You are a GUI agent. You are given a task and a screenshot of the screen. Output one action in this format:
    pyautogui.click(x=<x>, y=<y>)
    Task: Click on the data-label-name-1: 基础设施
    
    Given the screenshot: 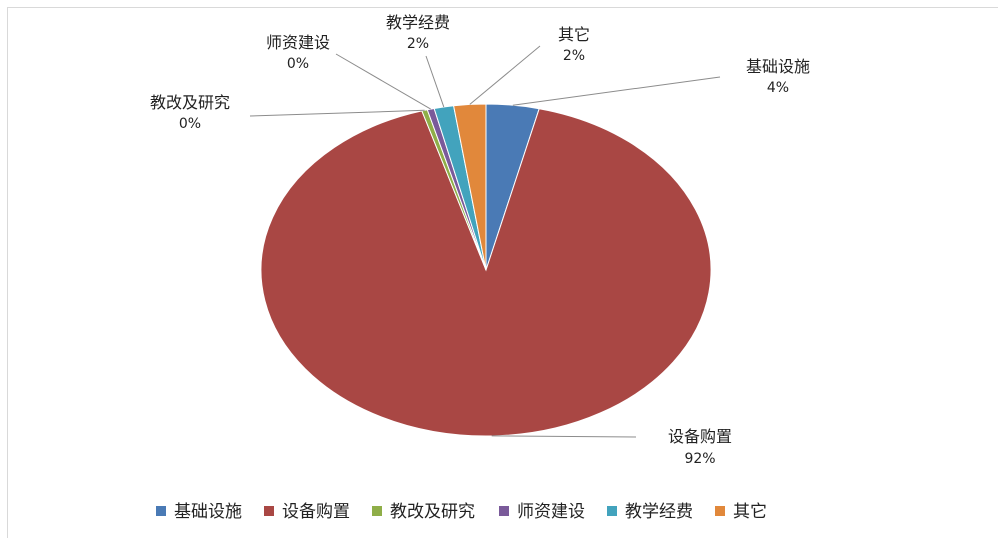 What is the action you would take?
    pyautogui.click(x=778, y=66)
    